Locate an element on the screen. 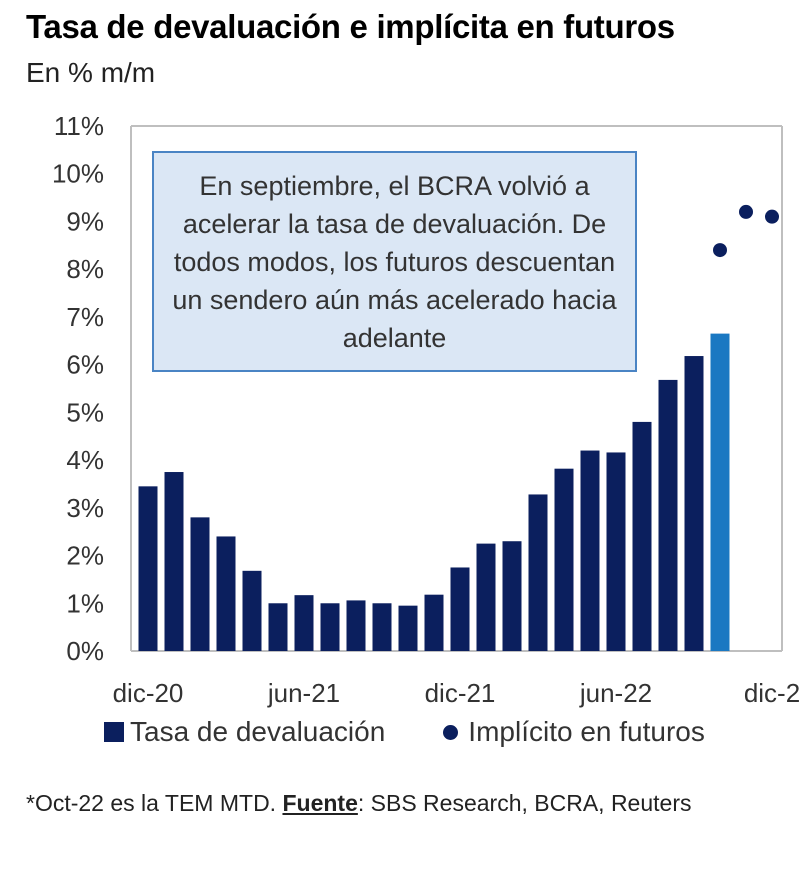 Image resolution: width=800 pixels, height=869 pixels. y-tick-label: 0% is located at coordinates (85, 651).